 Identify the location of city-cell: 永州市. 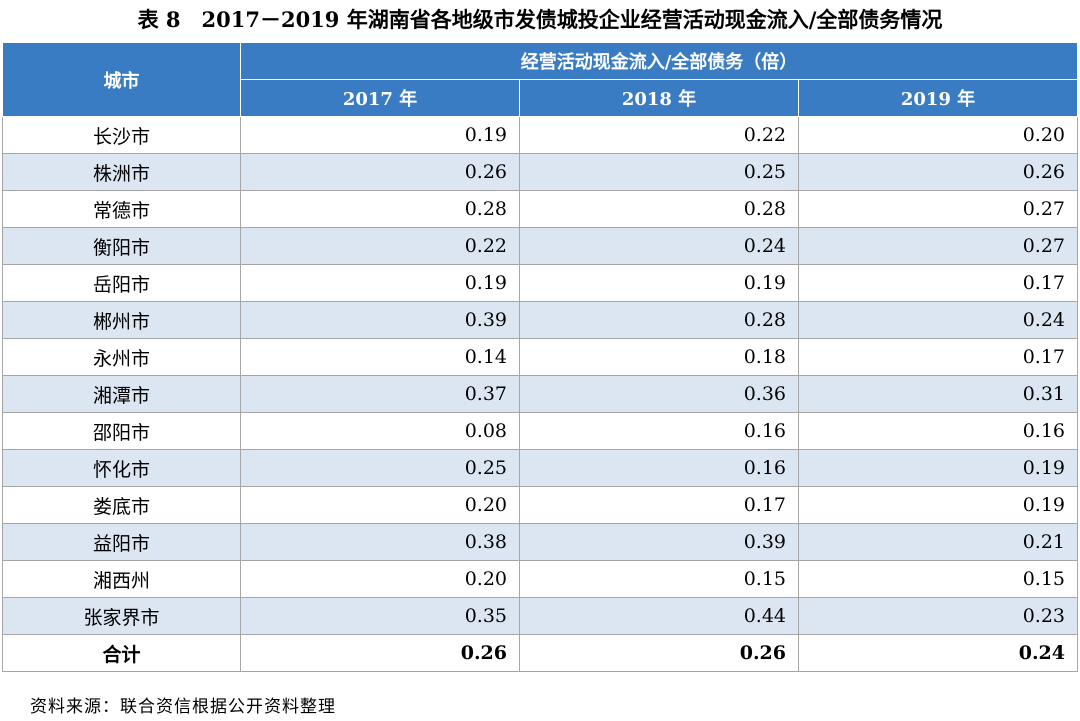
(121, 357).